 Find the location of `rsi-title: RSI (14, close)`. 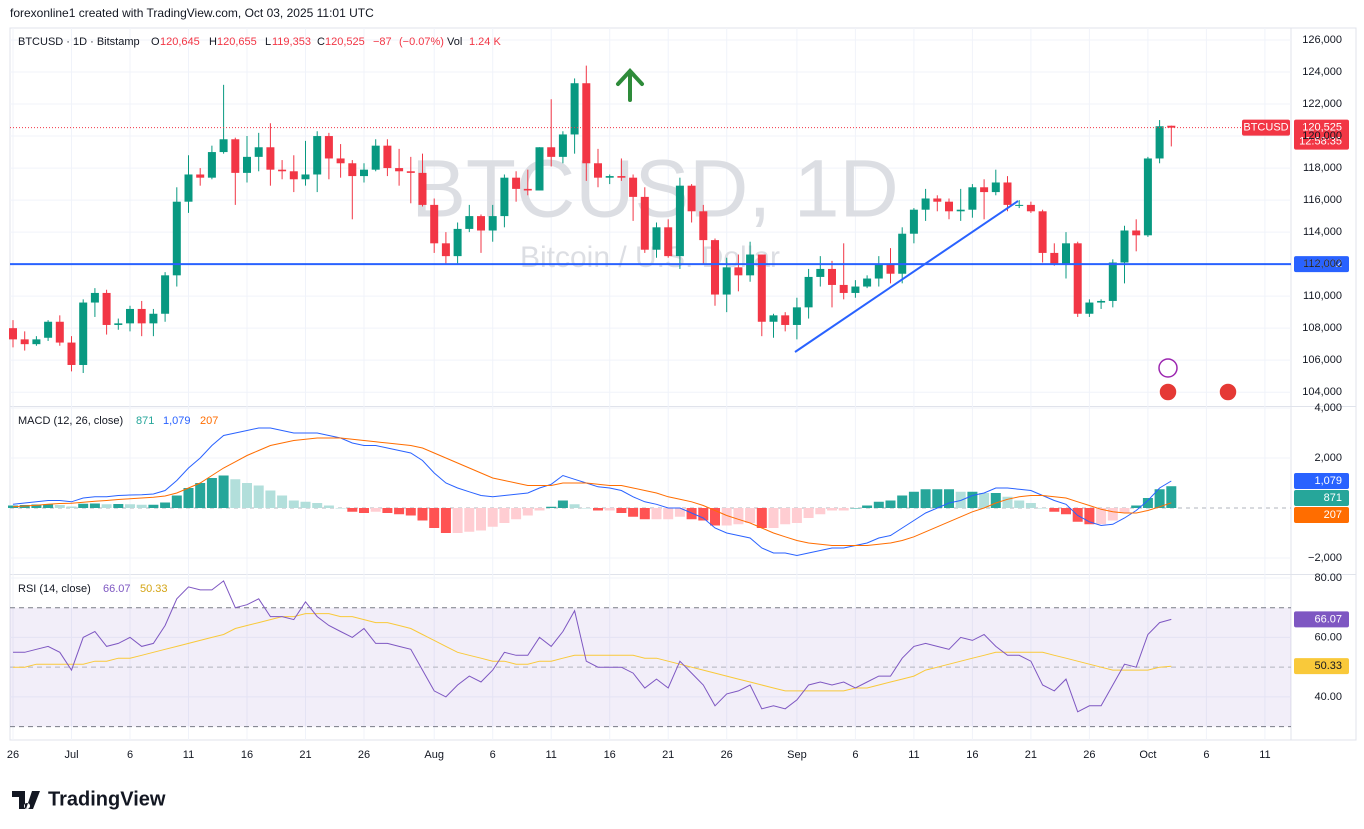

rsi-title: RSI (14, close) is located at coordinates (54, 589).